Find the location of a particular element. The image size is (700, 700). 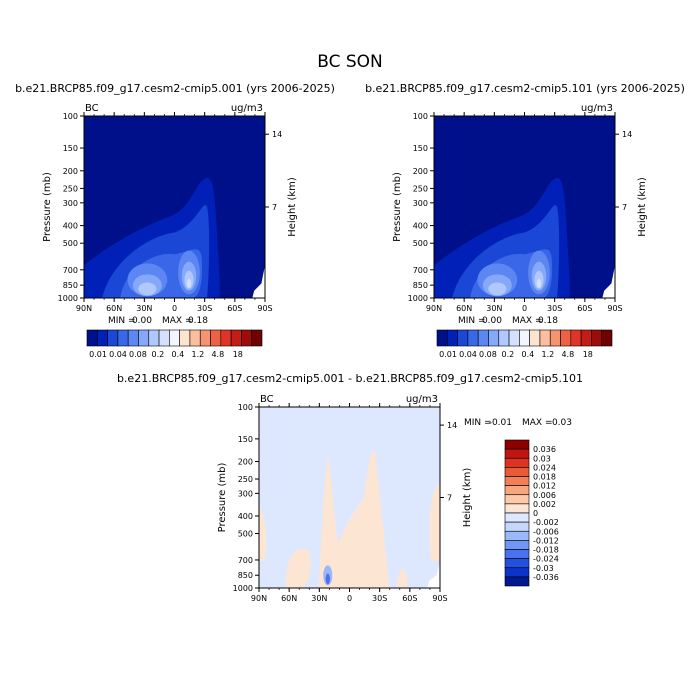

y-tick-label: 100 is located at coordinates (70, 116).